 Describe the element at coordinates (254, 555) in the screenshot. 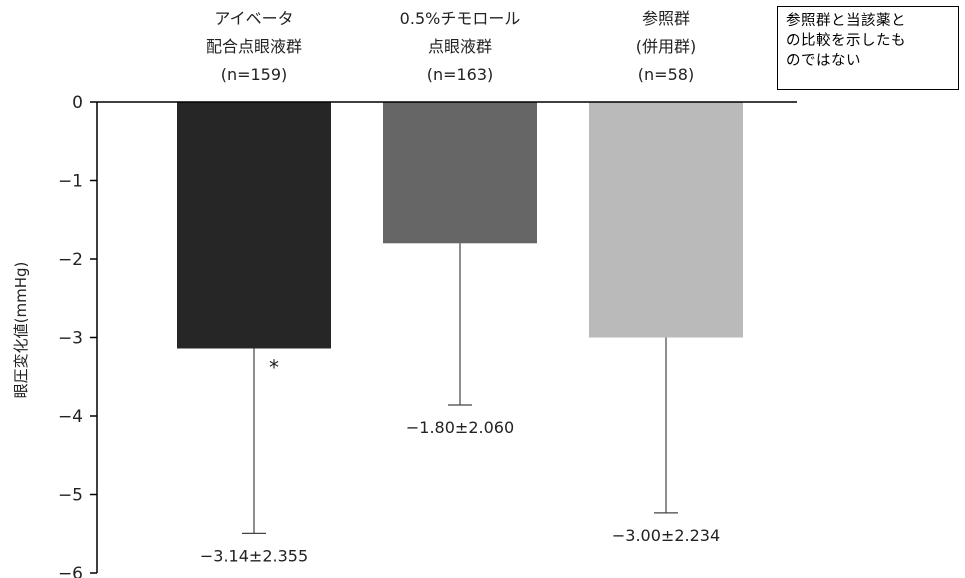

I see `value-label: −3.14±2.355` at that location.